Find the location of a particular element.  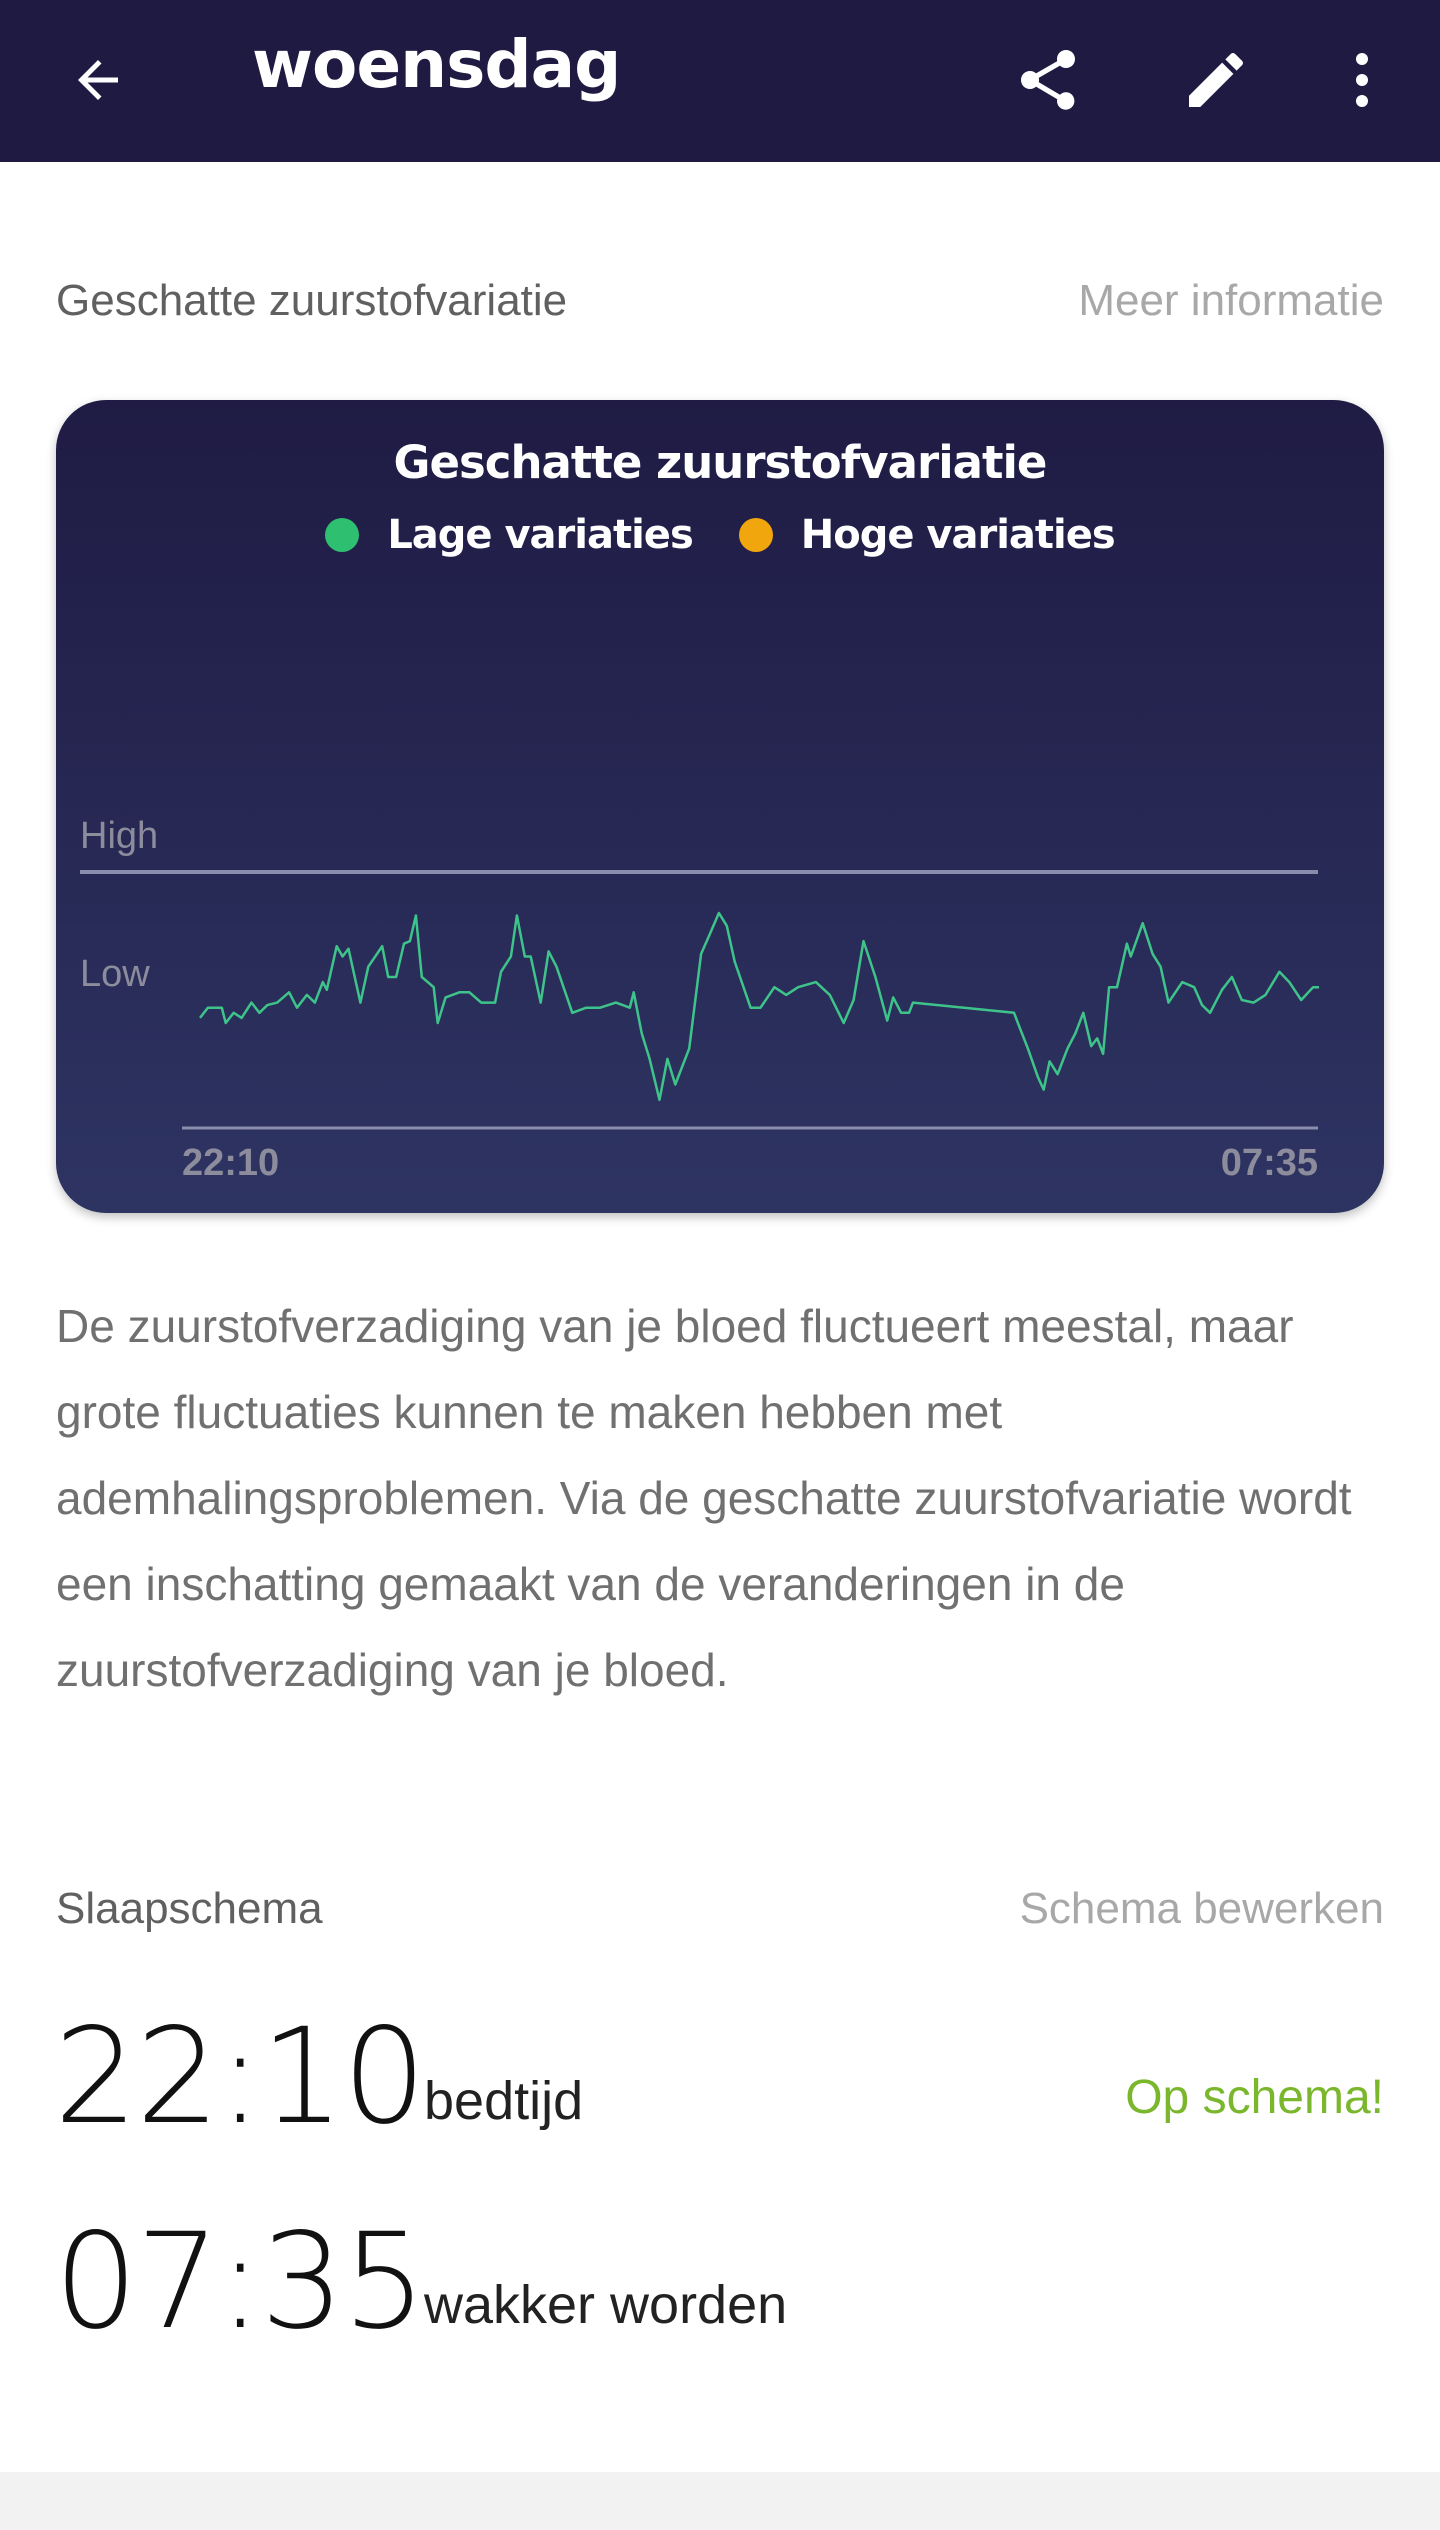

bedtime-value: 22:10 is located at coordinates (240, 2077).